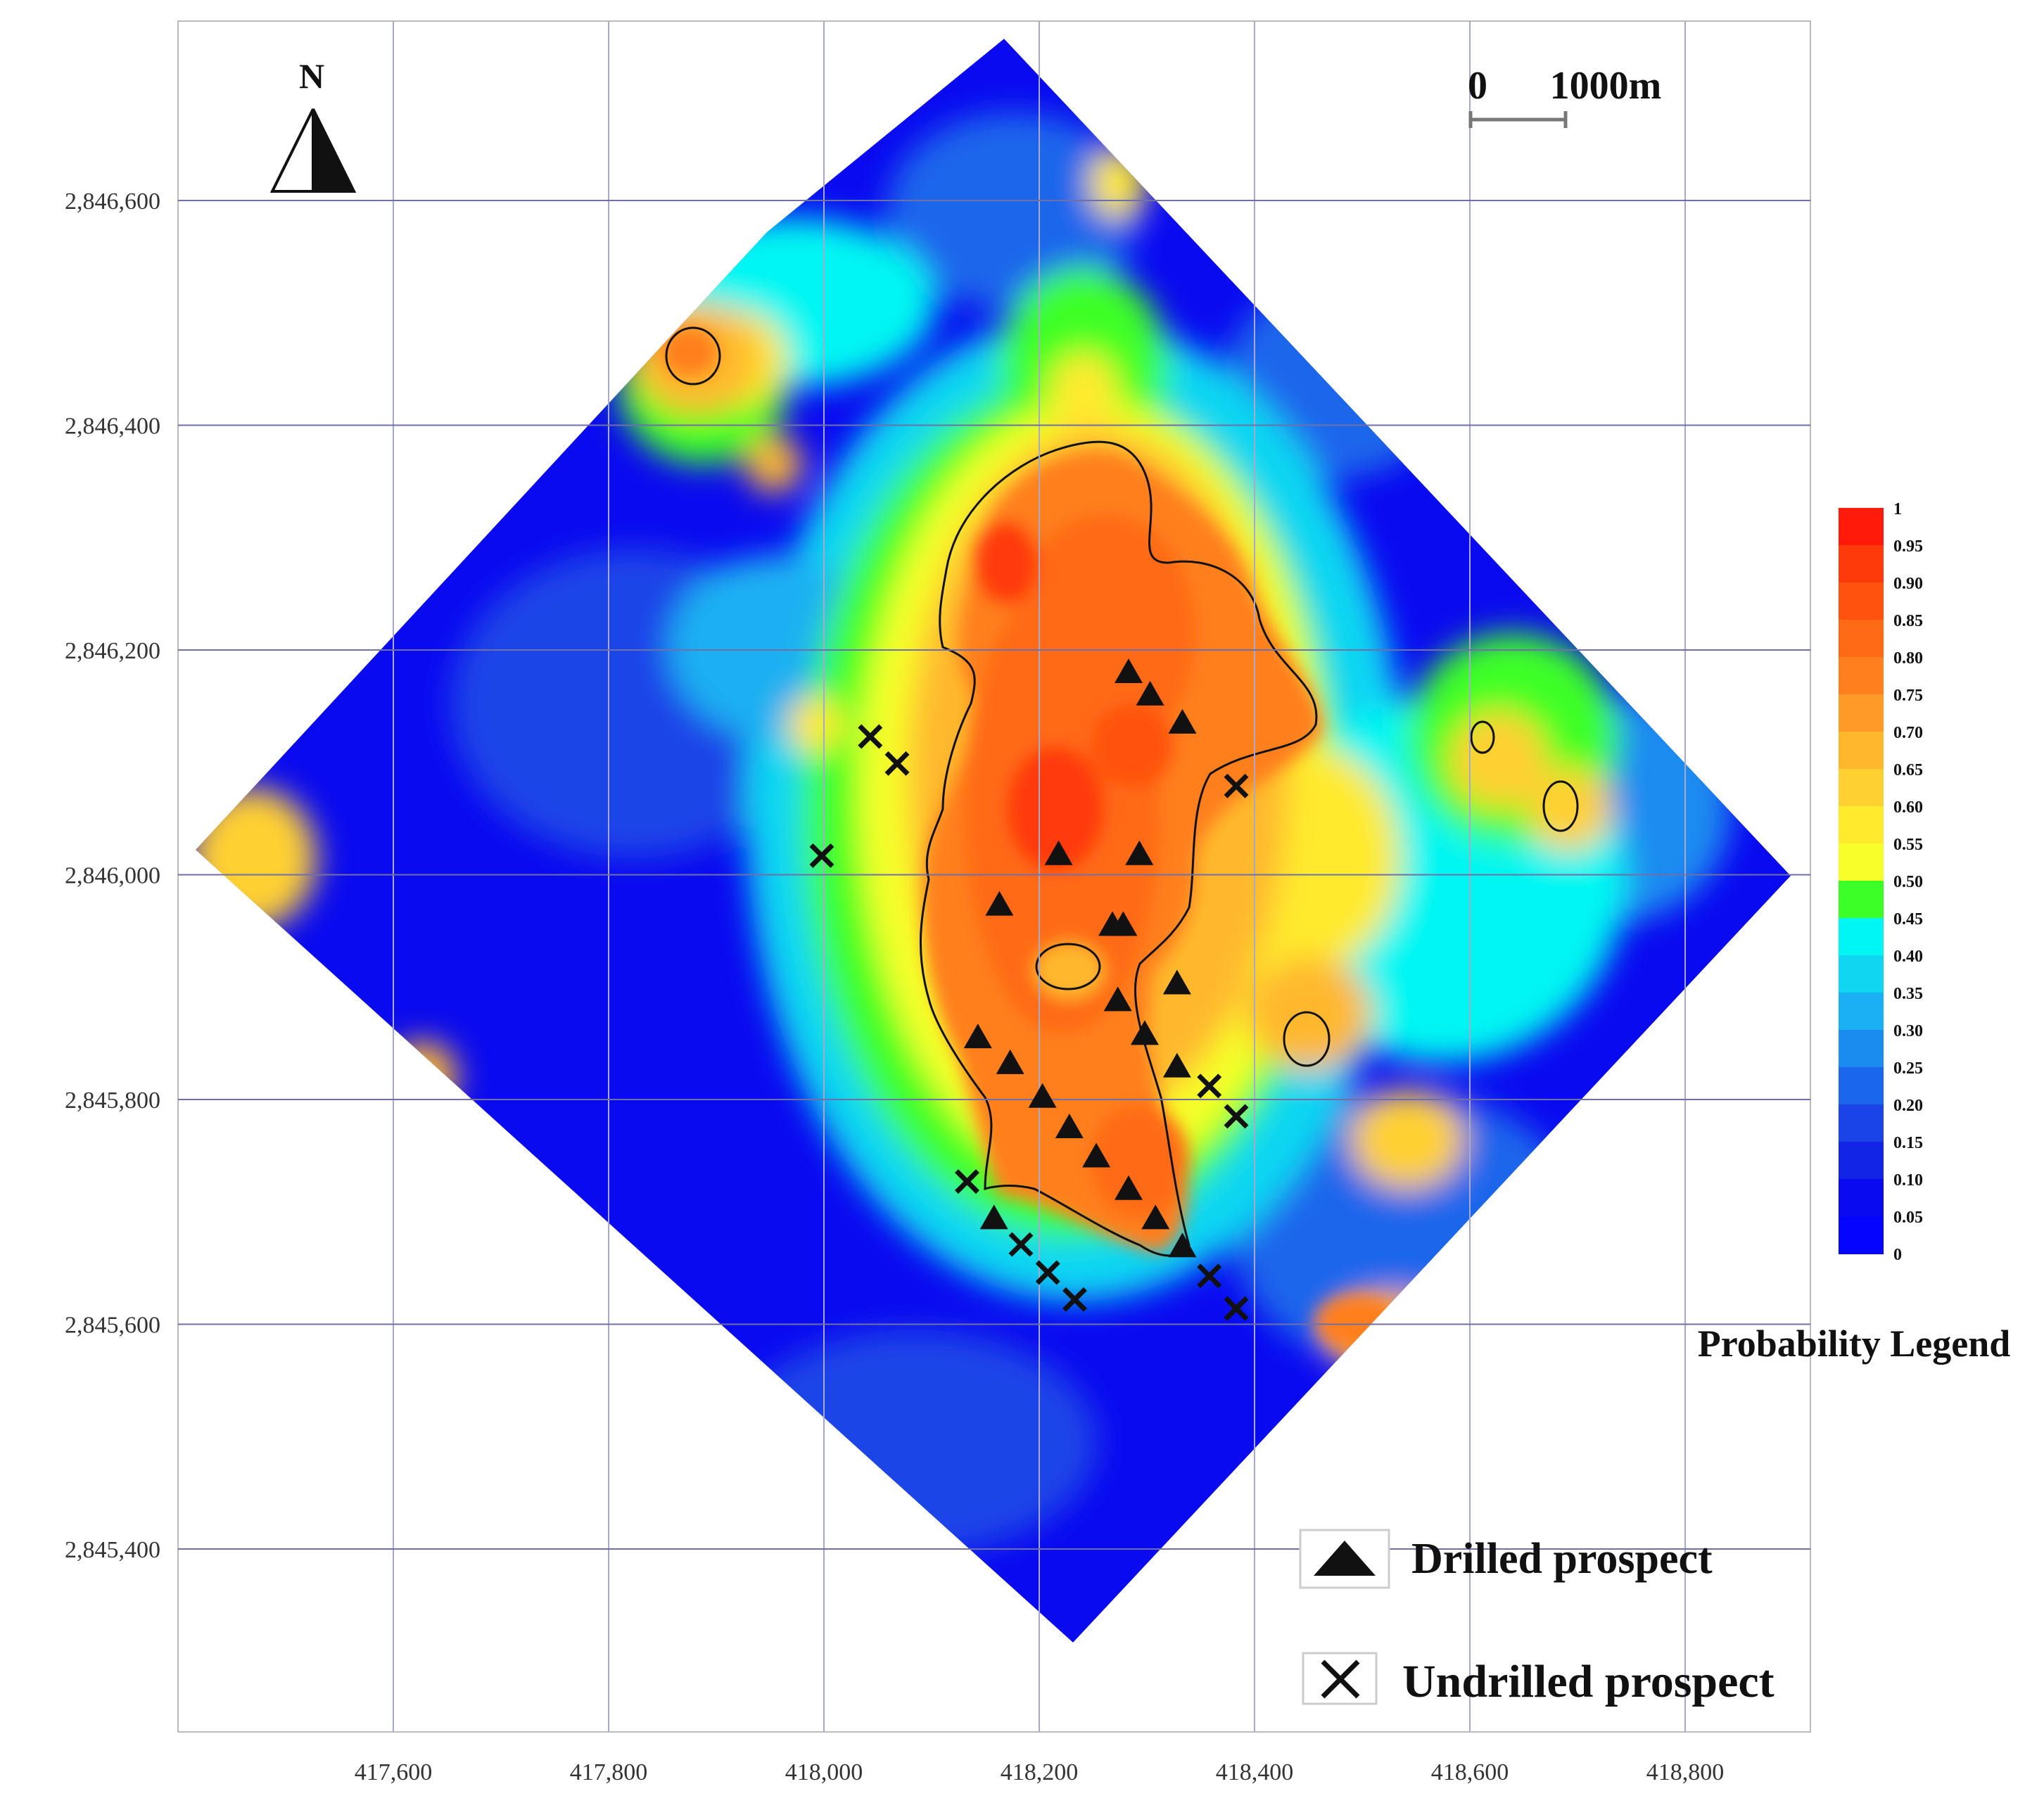 This screenshot has width=2044, height=1810. What do you see at coordinates (1562, 1559) in the screenshot?
I see `drilled-legend-label: Drilled prospect` at bounding box center [1562, 1559].